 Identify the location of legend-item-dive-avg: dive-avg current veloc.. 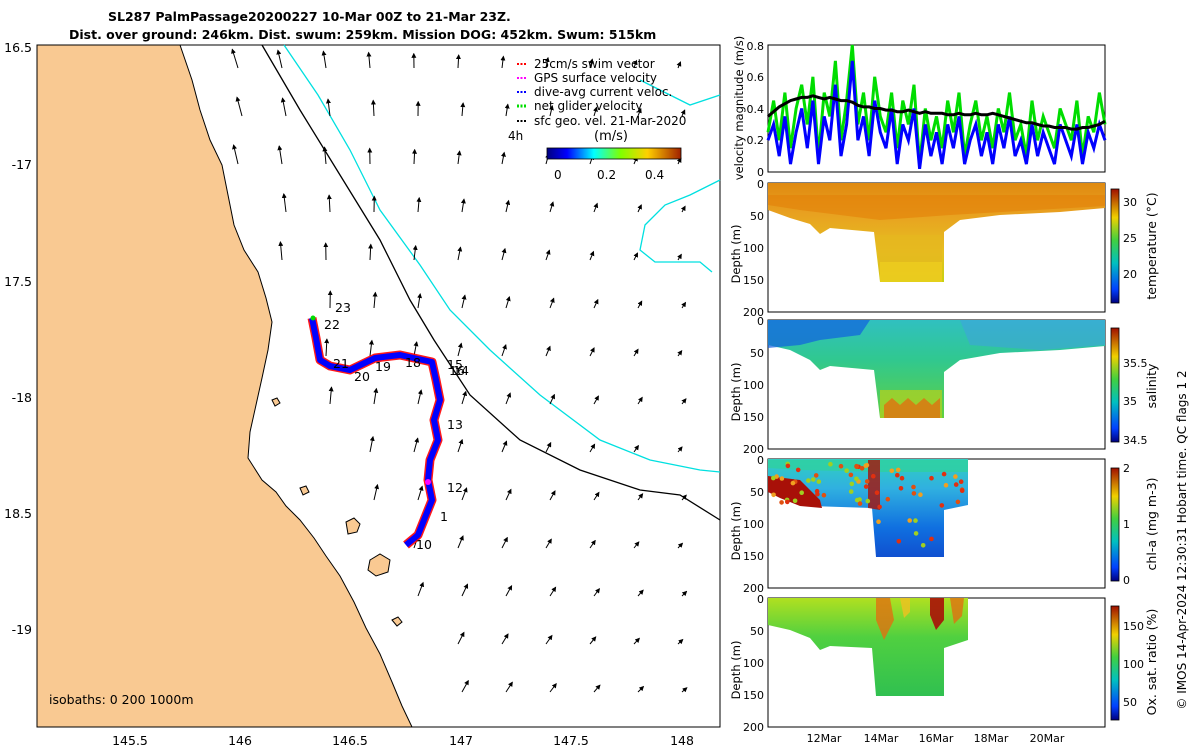
(594, 92).